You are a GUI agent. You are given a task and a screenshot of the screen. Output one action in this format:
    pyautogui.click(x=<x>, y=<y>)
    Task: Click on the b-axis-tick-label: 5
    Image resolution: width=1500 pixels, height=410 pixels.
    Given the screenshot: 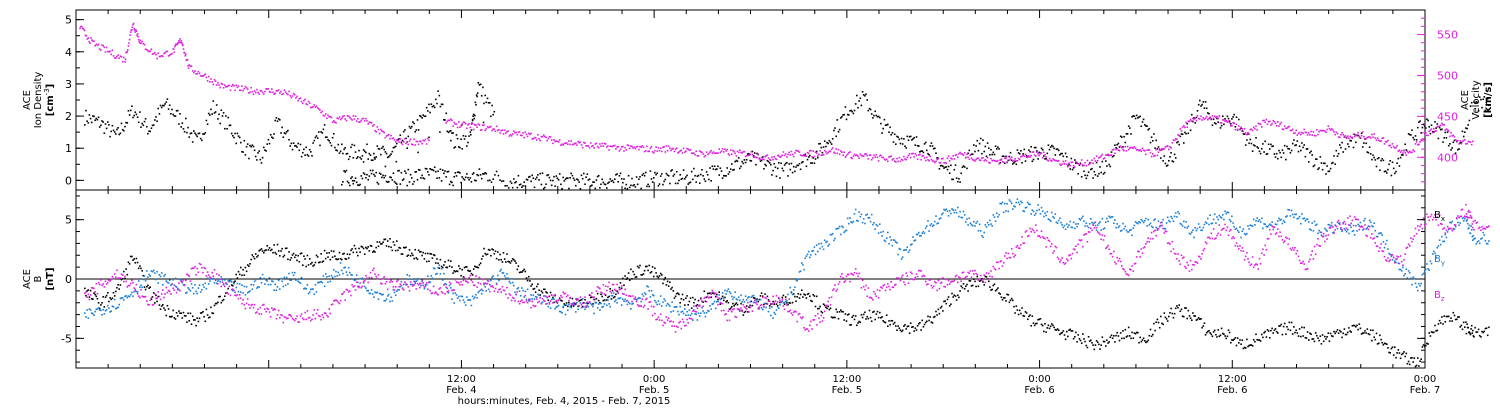 What is the action you would take?
    pyautogui.click(x=68, y=220)
    